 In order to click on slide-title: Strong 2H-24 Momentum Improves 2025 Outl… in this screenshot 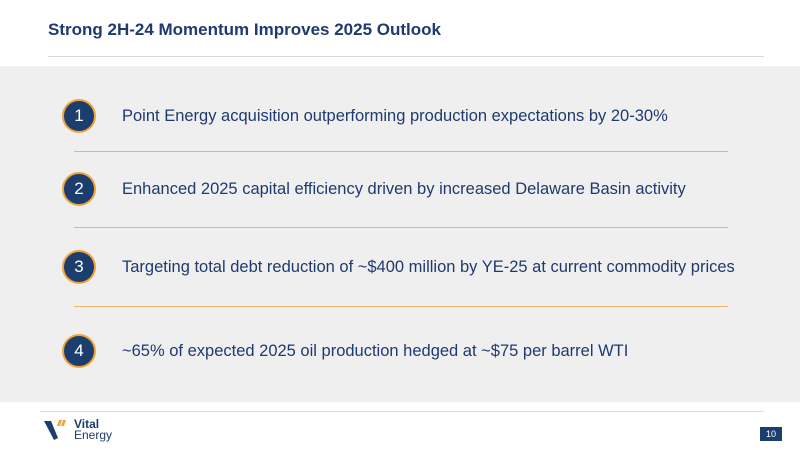, I will do `click(244, 29)`.